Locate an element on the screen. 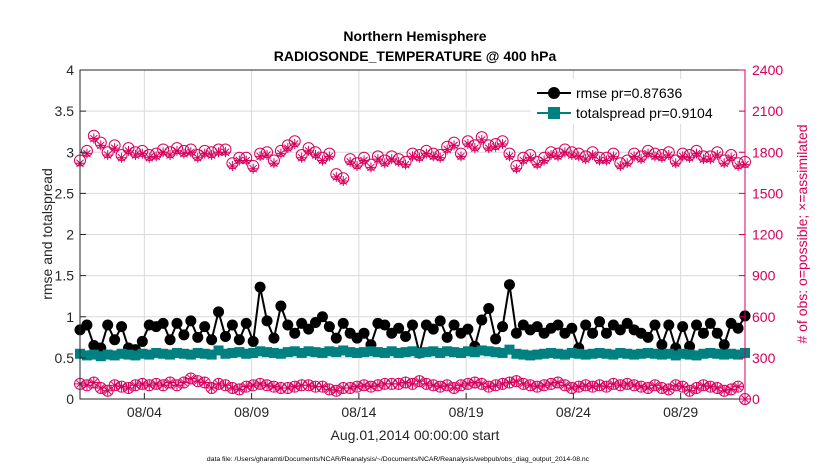 The image size is (830, 475). y-tick-label-left: 0.5 is located at coordinates (65, 358).